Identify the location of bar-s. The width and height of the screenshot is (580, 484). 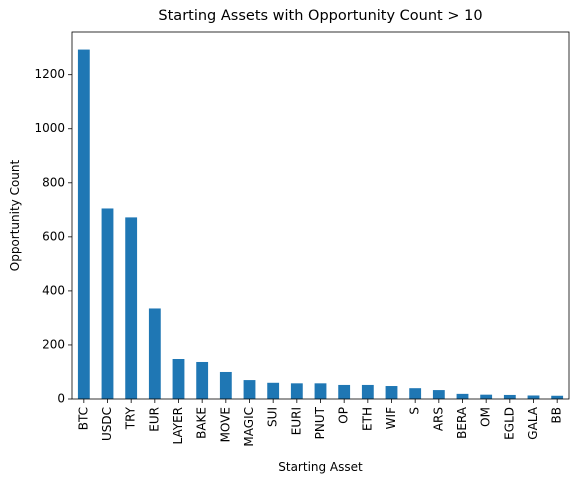
(415, 393).